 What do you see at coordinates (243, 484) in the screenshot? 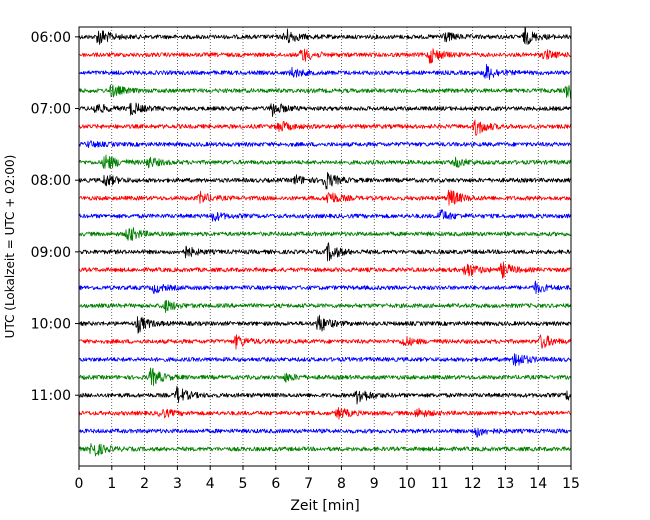
I see `x-tick-label: 5` at bounding box center [243, 484].